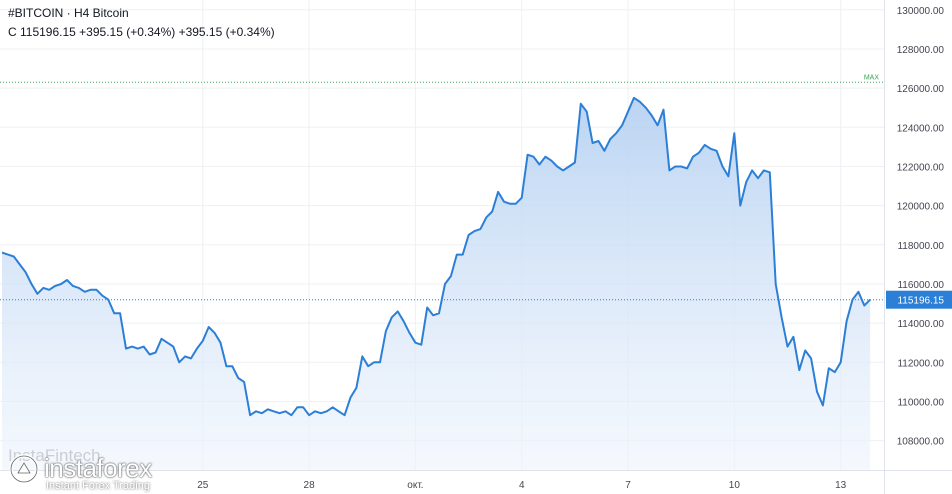  What do you see at coordinates (921, 128) in the screenshot?
I see `y-tick-label: 124000.00` at bounding box center [921, 128].